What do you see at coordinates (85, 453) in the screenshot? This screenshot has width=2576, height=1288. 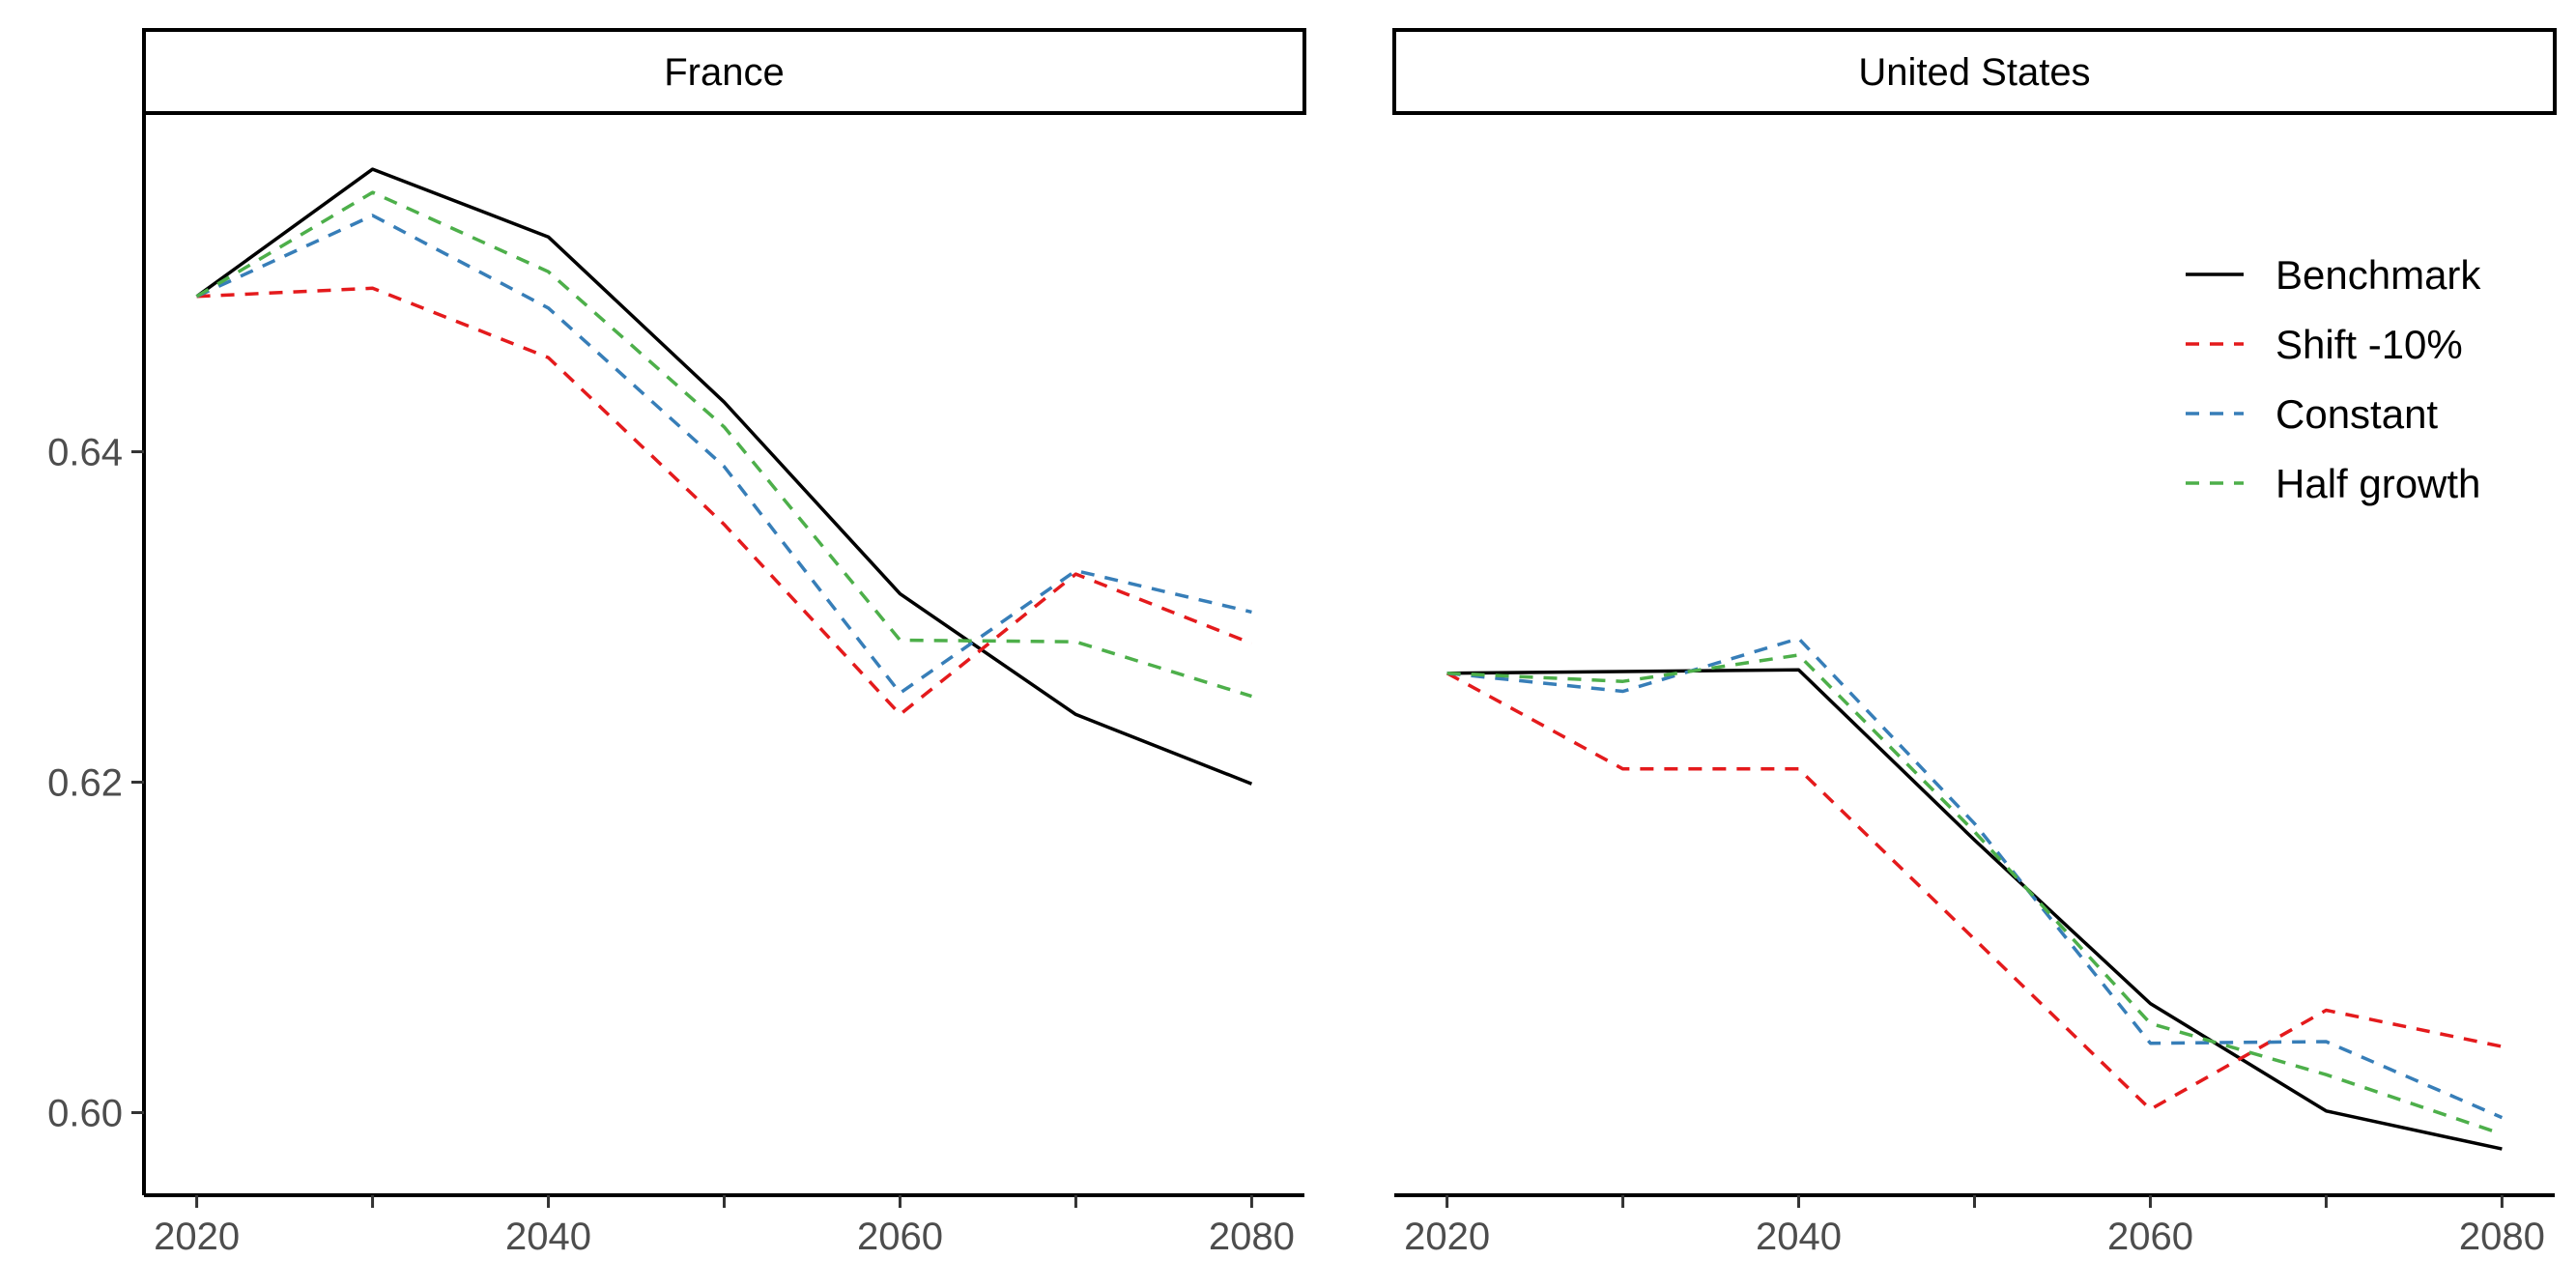 I see `y-tick-label: 0.64` at bounding box center [85, 453].